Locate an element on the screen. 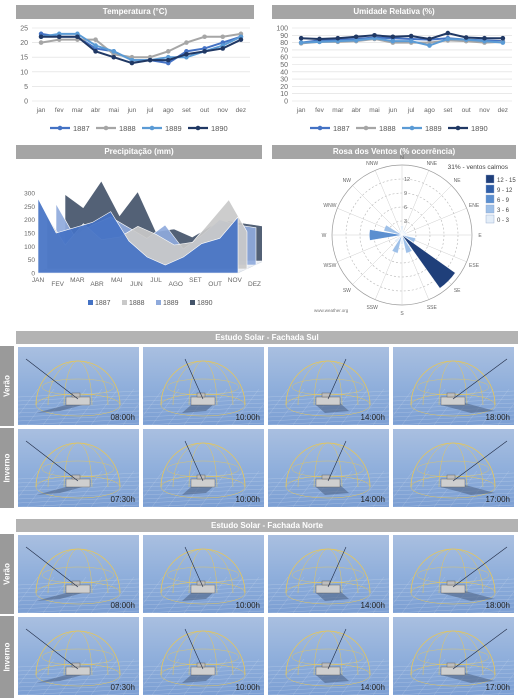 This screenshot has width=522, height=700. rose-petal-WNW is located at coordinates (393, 230).